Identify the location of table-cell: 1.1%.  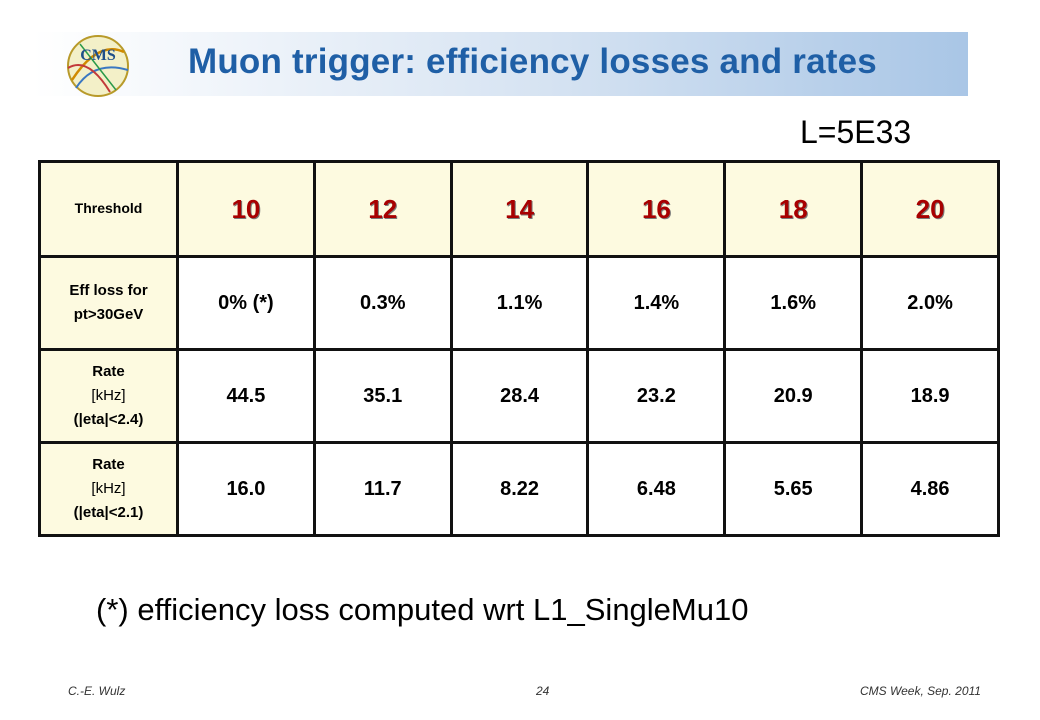
(519, 303).